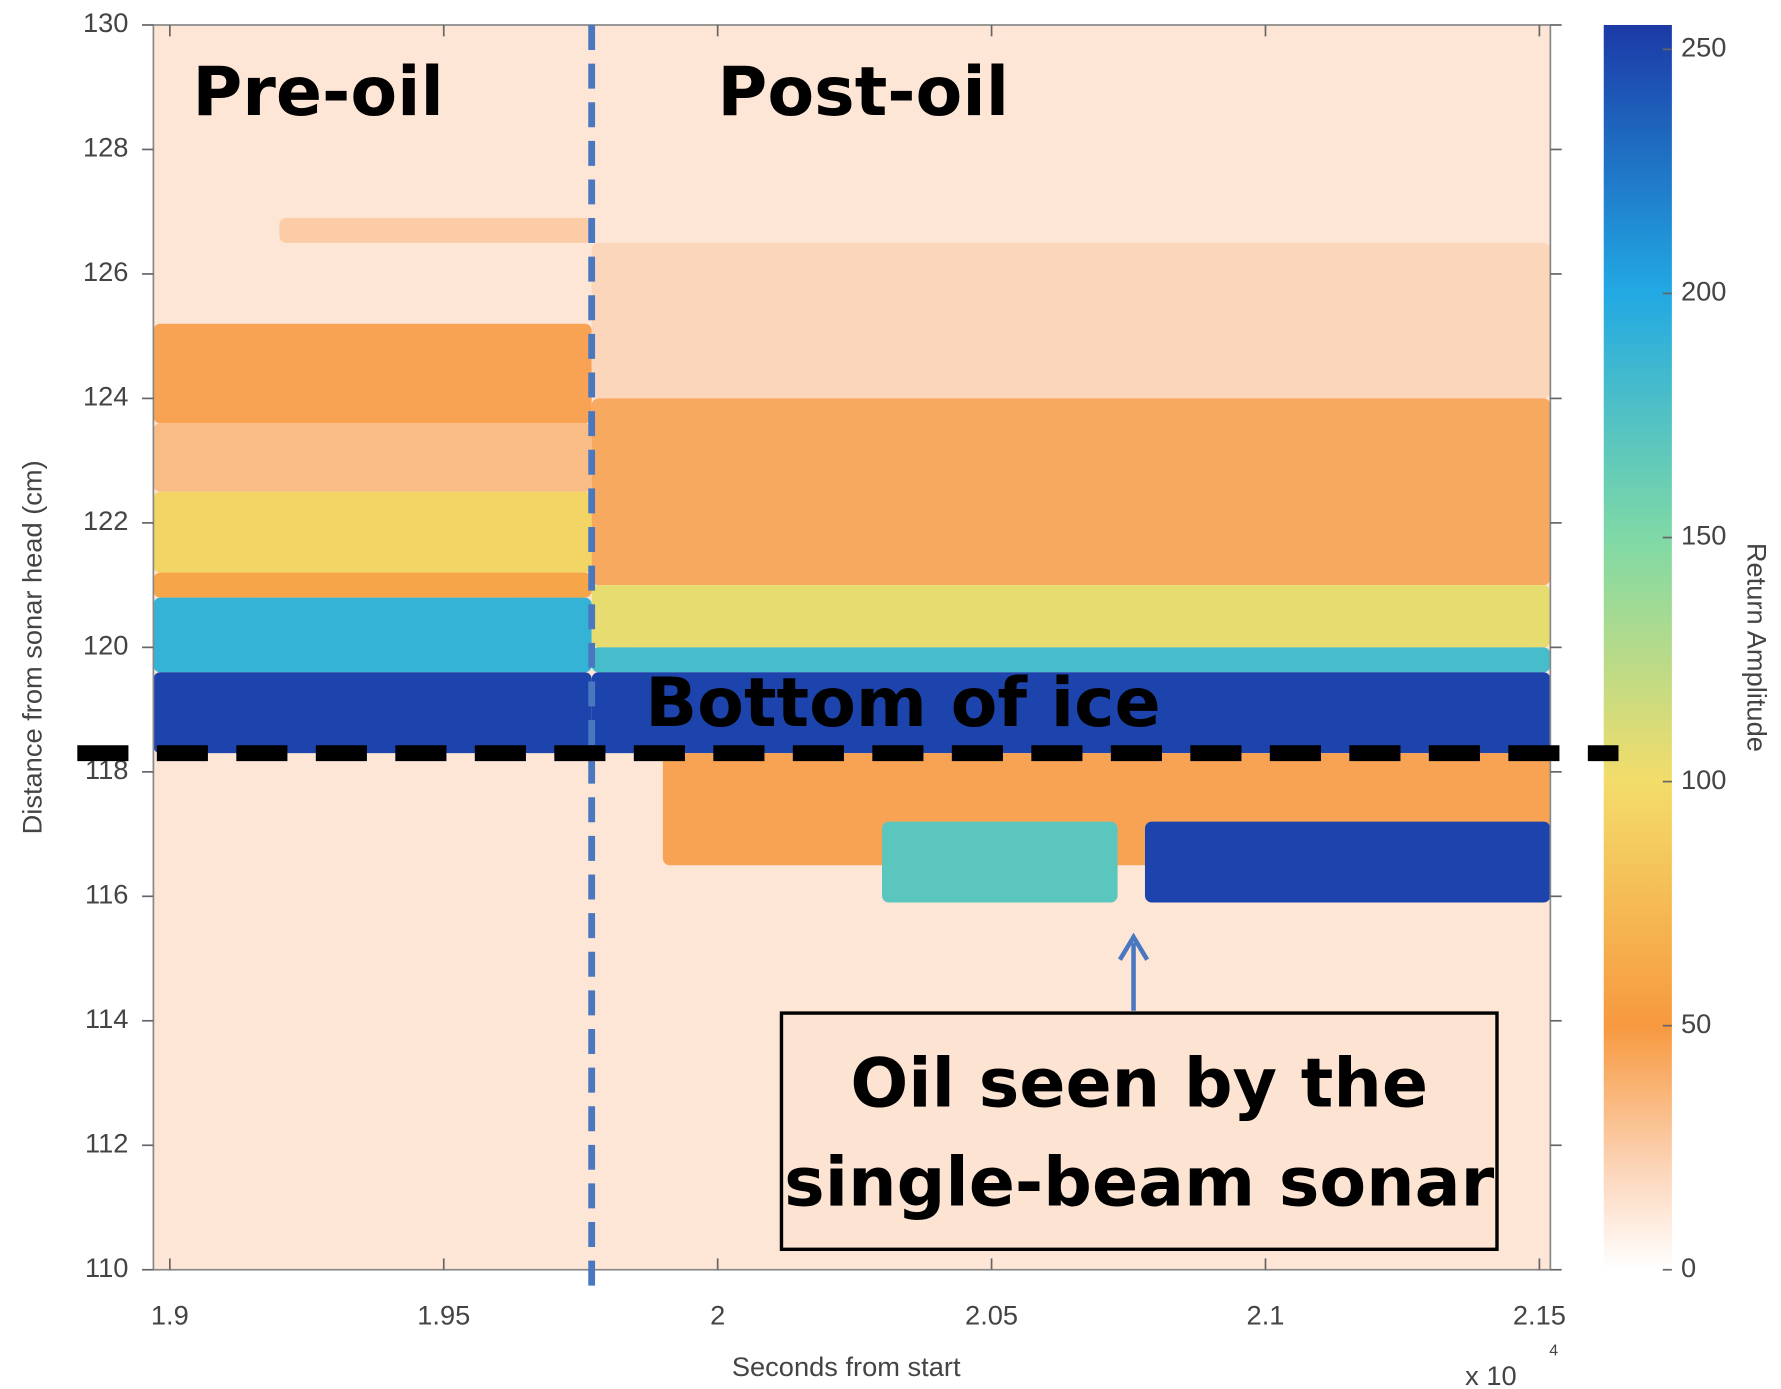  What do you see at coordinates (863, 92) in the screenshot?
I see `post-oil-label: Post-oil` at bounding box center [863, 92].